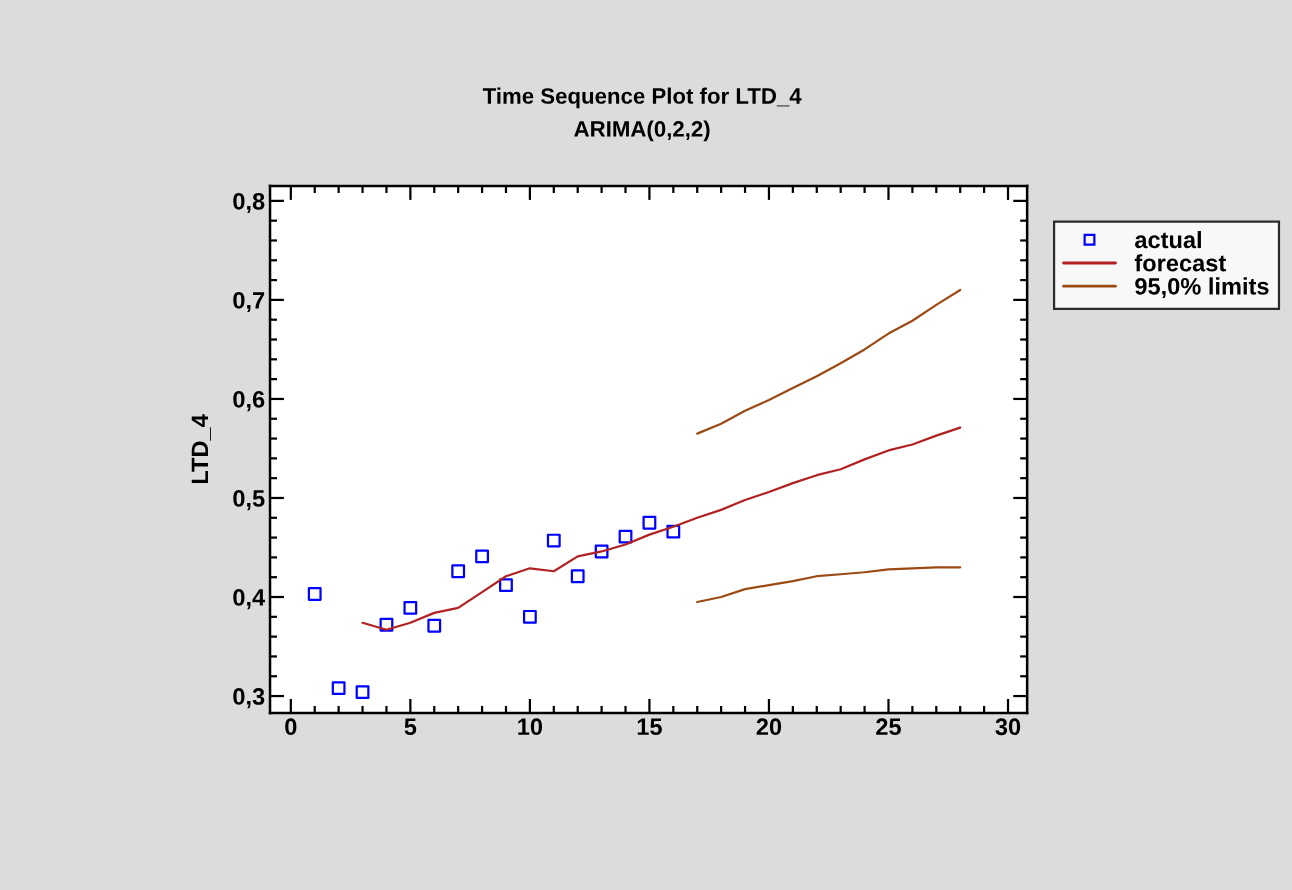  What do you see at coordinates (888, 727) in the screenshot?
I see `x-tick-label: 25` at bounding box center [888, 727].